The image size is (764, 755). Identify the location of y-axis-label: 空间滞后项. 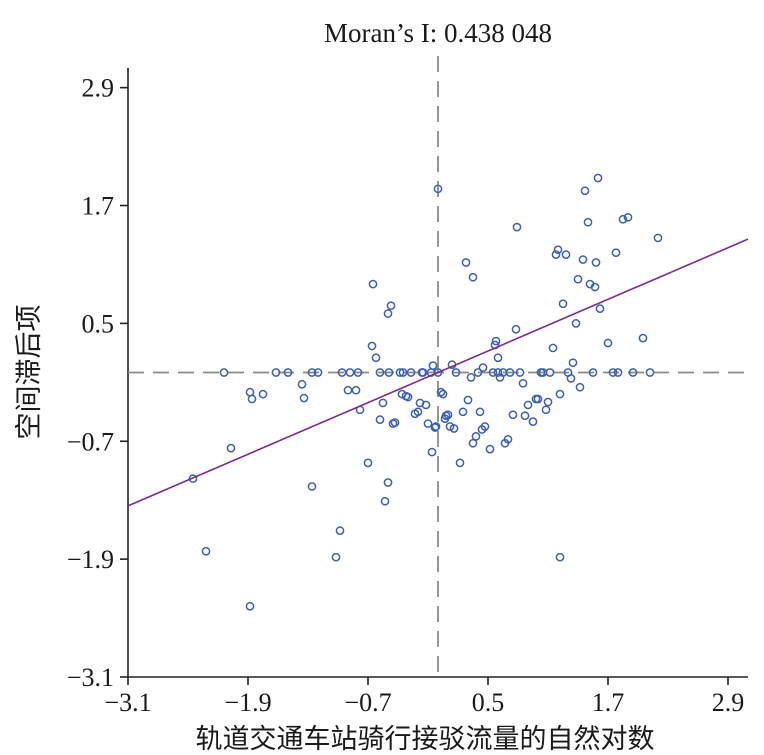
(29, 372).